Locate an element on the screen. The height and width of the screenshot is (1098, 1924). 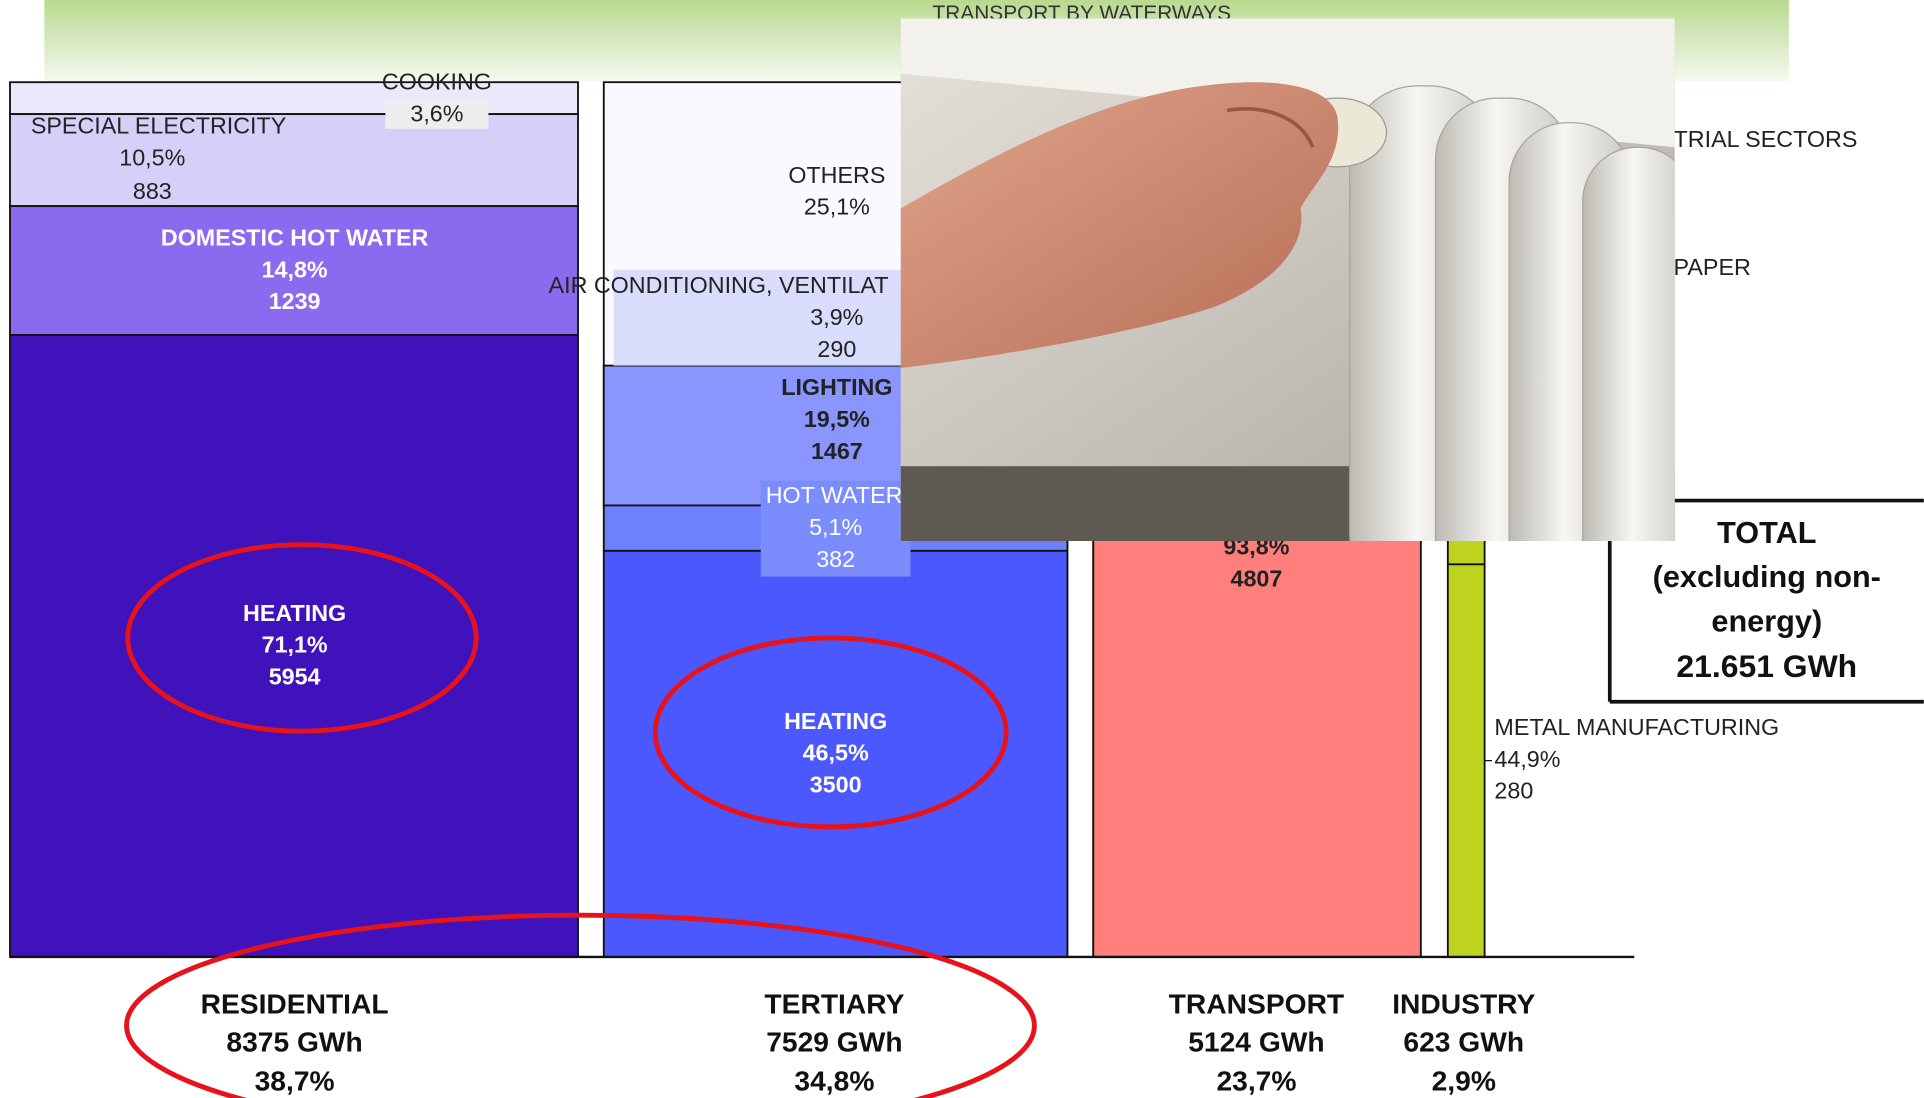
segment-value: 4807 is located at coordinates (1257, 578).